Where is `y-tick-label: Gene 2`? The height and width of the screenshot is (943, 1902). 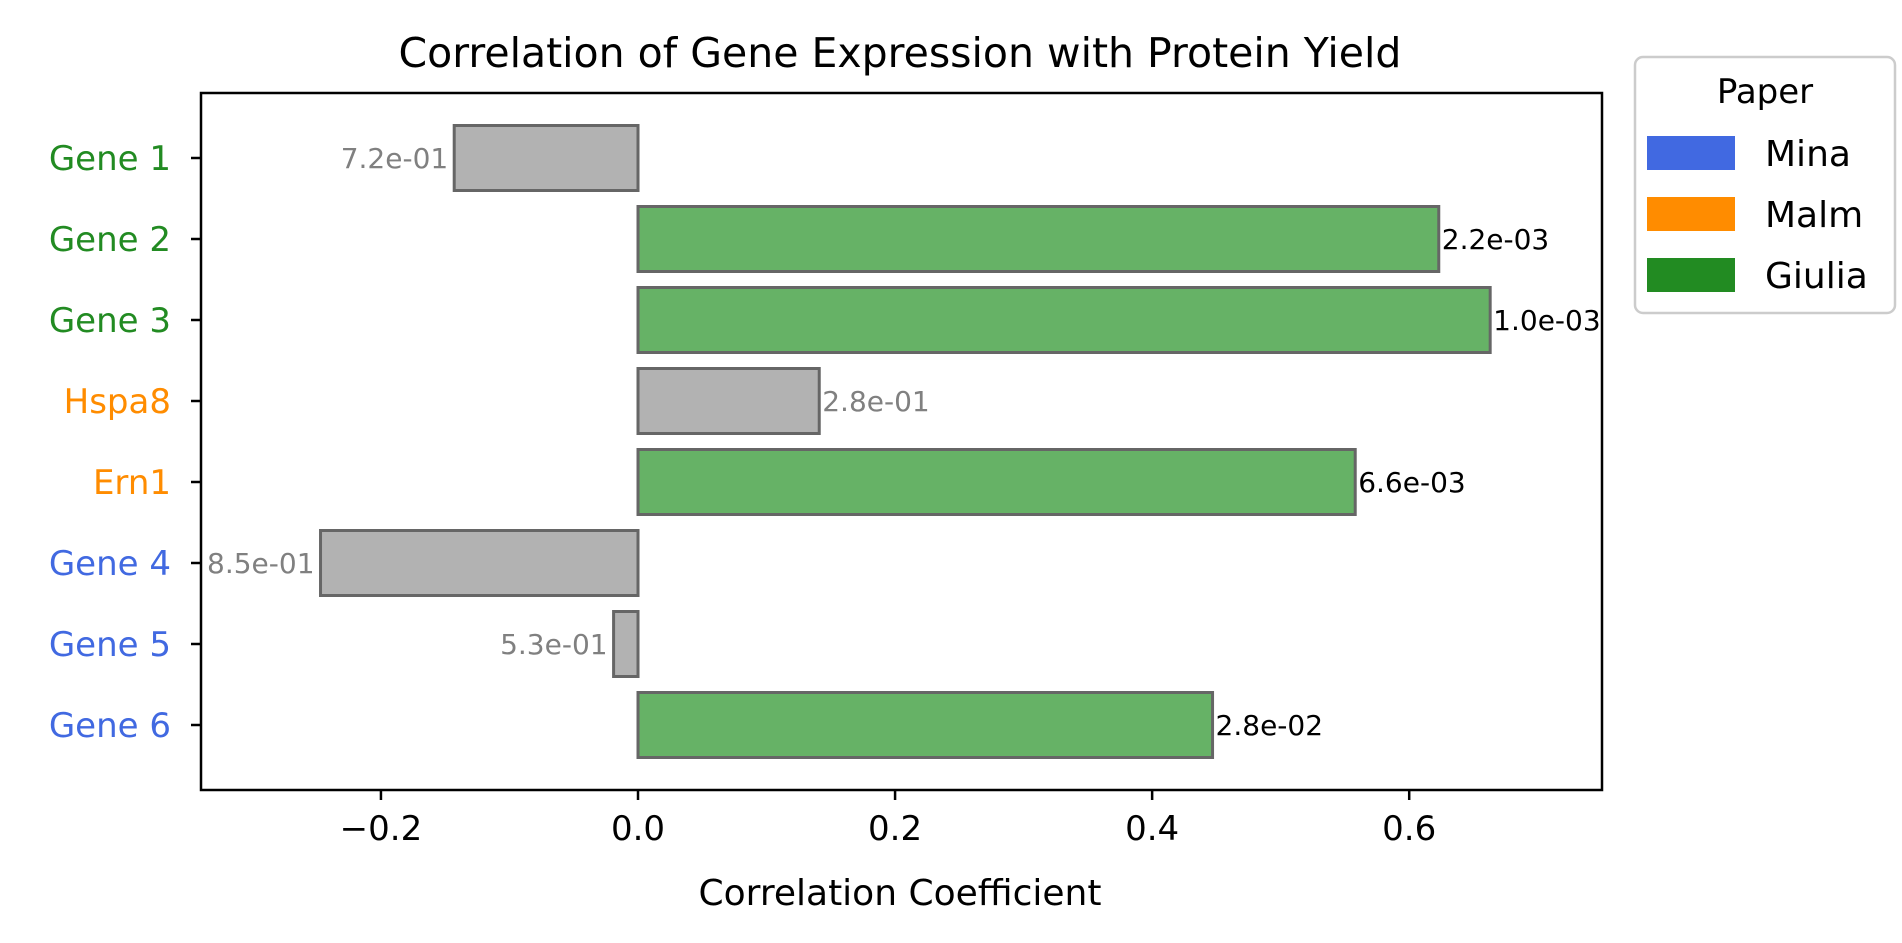 y-tick-label: Gene 2 is located at coordinates (110, 240).